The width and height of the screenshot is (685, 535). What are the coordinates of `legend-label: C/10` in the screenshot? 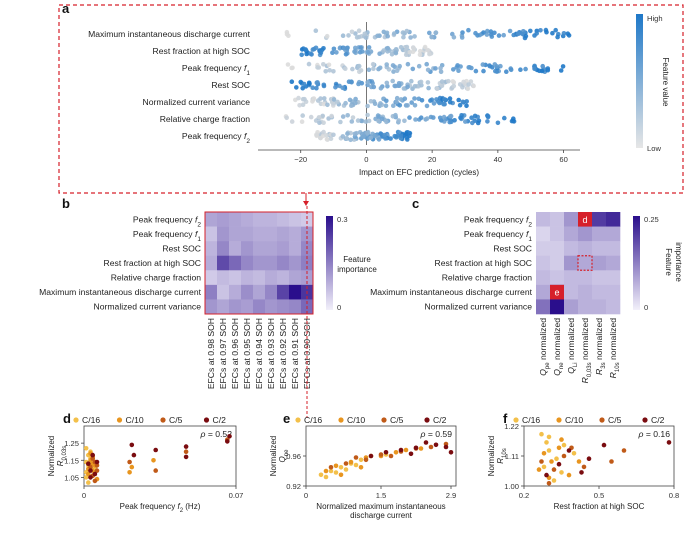 It's located at (135, 420).